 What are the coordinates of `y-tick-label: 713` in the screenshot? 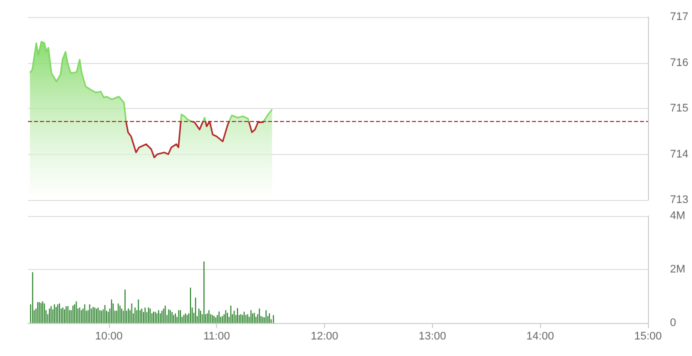 It's located at (679, 200).